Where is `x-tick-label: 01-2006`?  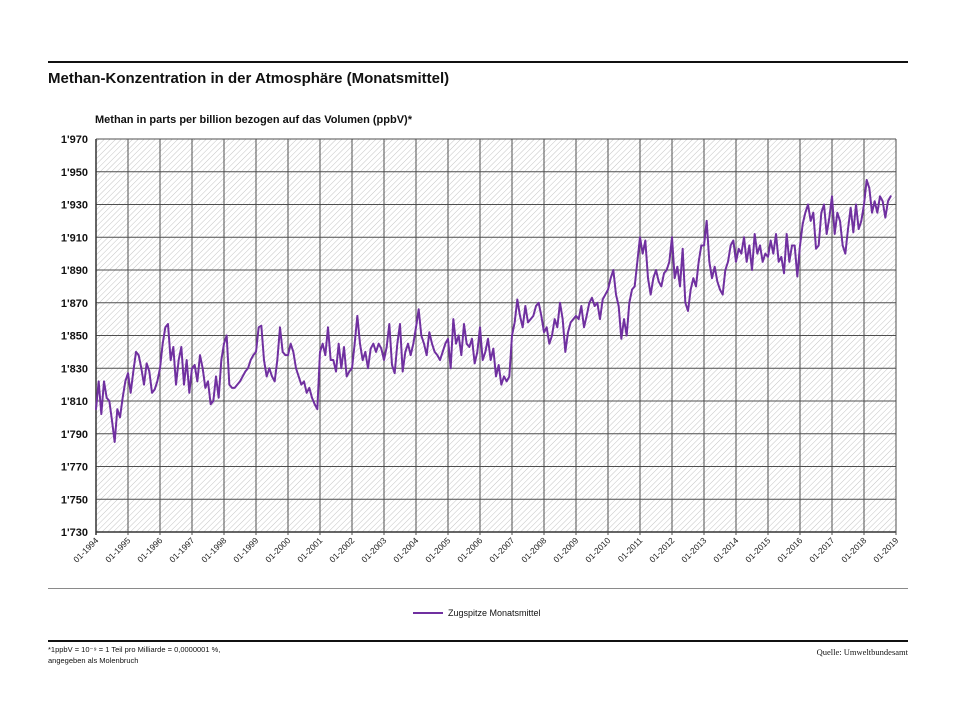
x-tick-label: 01-2006 is located at coordinates (469, 549).